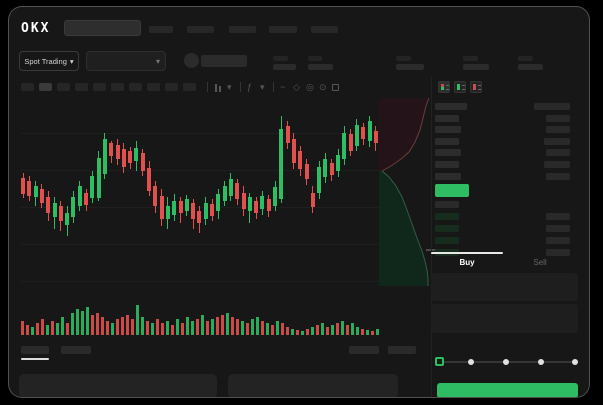  Describe the element at coordinates (540, 262) in the screenshot. I see `tab-sell: Sell` at that location.